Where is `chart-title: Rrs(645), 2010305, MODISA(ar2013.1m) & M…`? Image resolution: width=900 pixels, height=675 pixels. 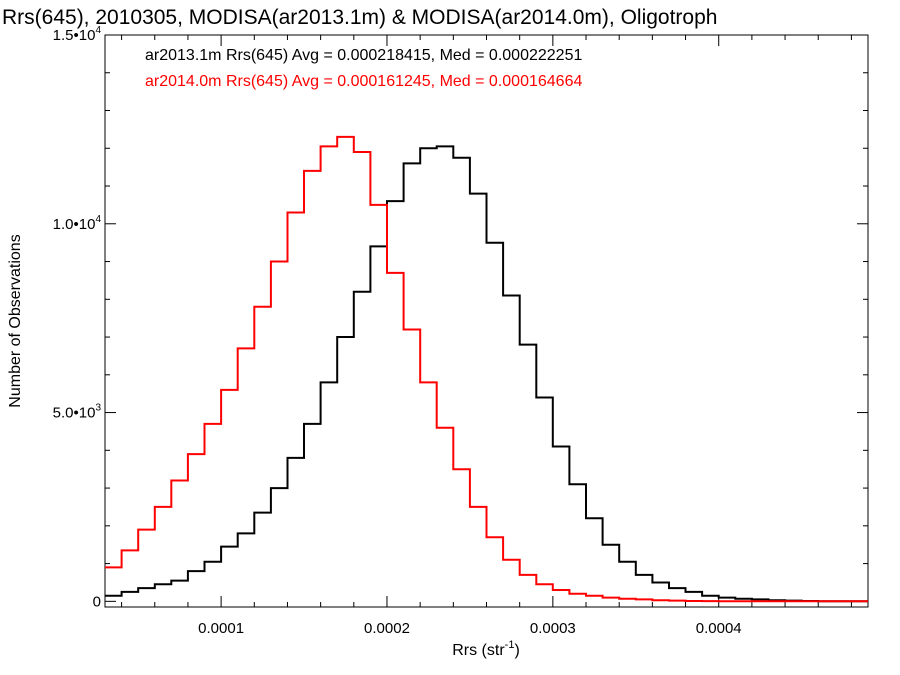 chart-title: Rrs(645), 2010305, MODISA(ar2013.1m) & M… is located at coordinates (359, 17).